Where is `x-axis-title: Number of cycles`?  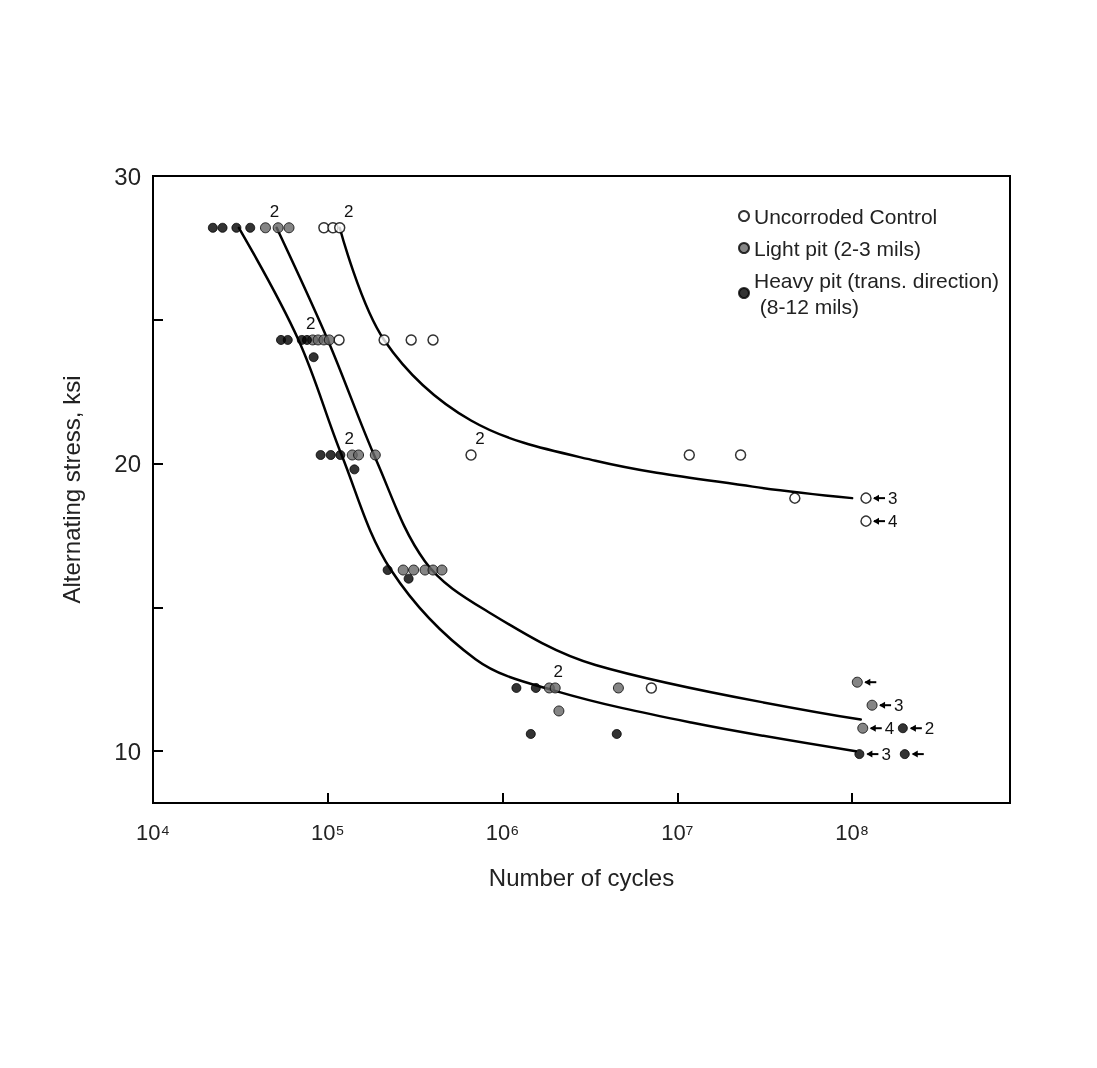
x-axis-title: Number of cycles is located at coordinates (581, 877).